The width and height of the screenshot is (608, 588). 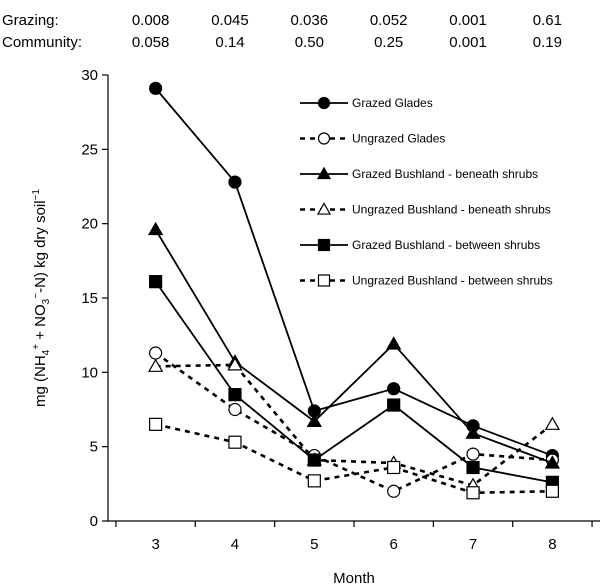 What do you see at coordinates (94, 447) in the screenshot?
I see `y-tick-label: 5` at bounding box center [94, 447].